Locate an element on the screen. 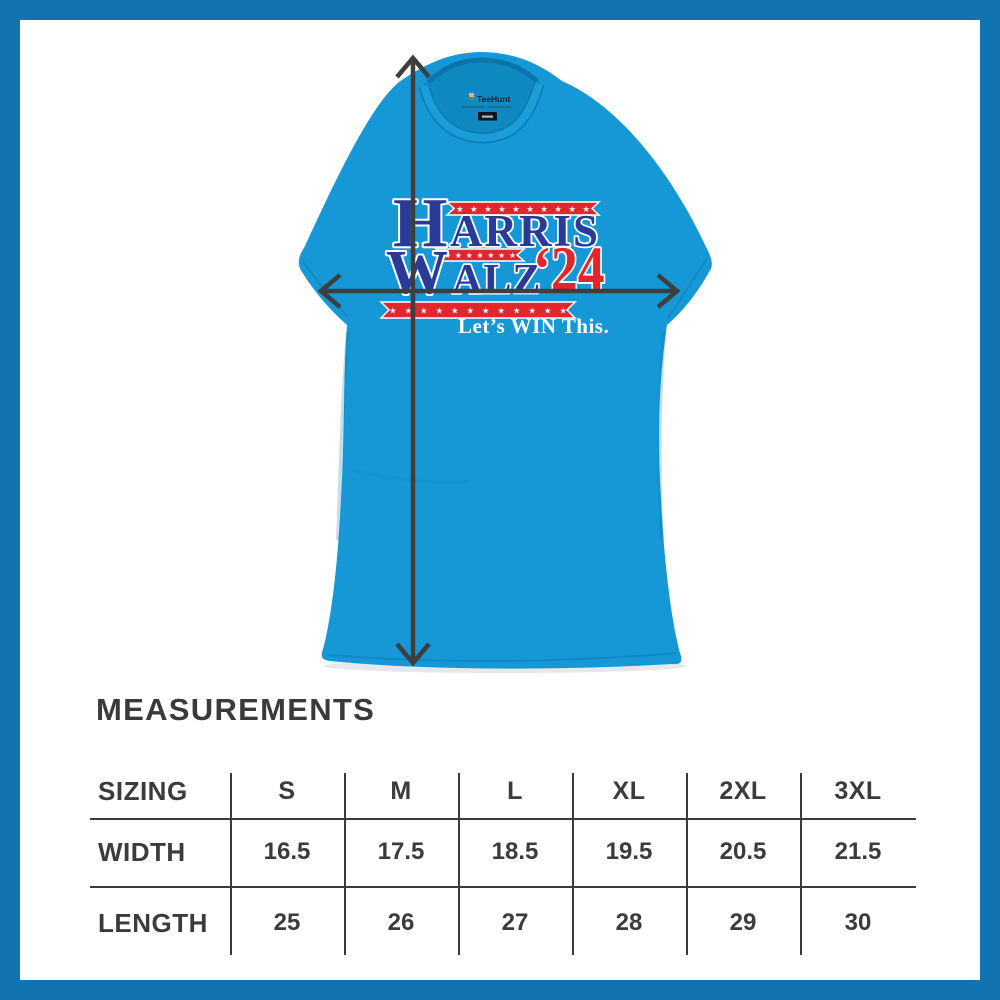 The image size is (1000, 1000). measurements-heading: MEASUREMENTS is located at coordinates (236, 709).